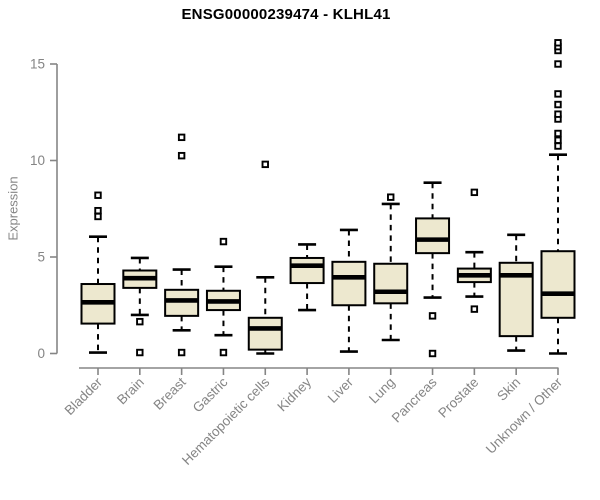  What do you see at coordinates (286, 14) in the screenshot?
I see `chart-title: ENSG00000239474 - KLHL41` at bounding box center [286, 14].